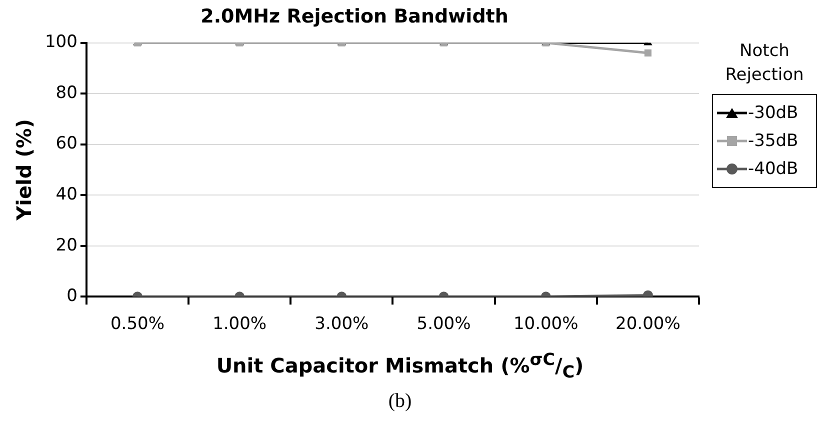 The height and width of the screenshot is (429, 819). I want to click on x-tick-label: 20.00%, so click(648, 324).